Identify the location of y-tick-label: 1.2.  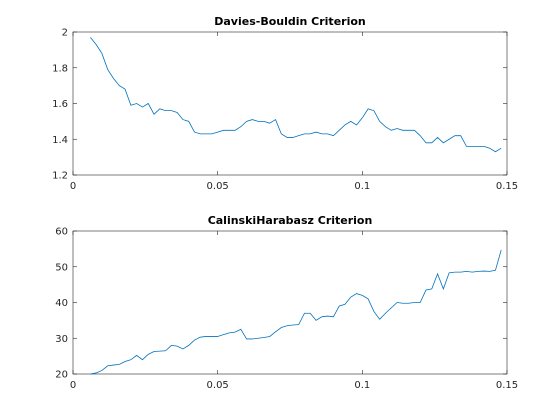
(60, 176).